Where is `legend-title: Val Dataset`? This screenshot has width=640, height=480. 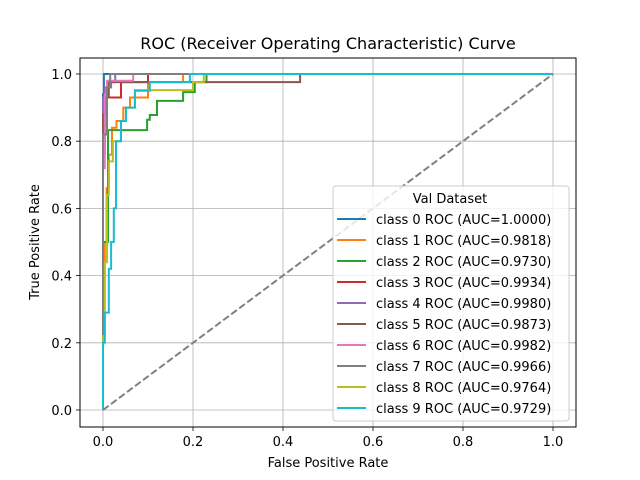
legend-title: Val Dataset is located at coordinates (450, 199).